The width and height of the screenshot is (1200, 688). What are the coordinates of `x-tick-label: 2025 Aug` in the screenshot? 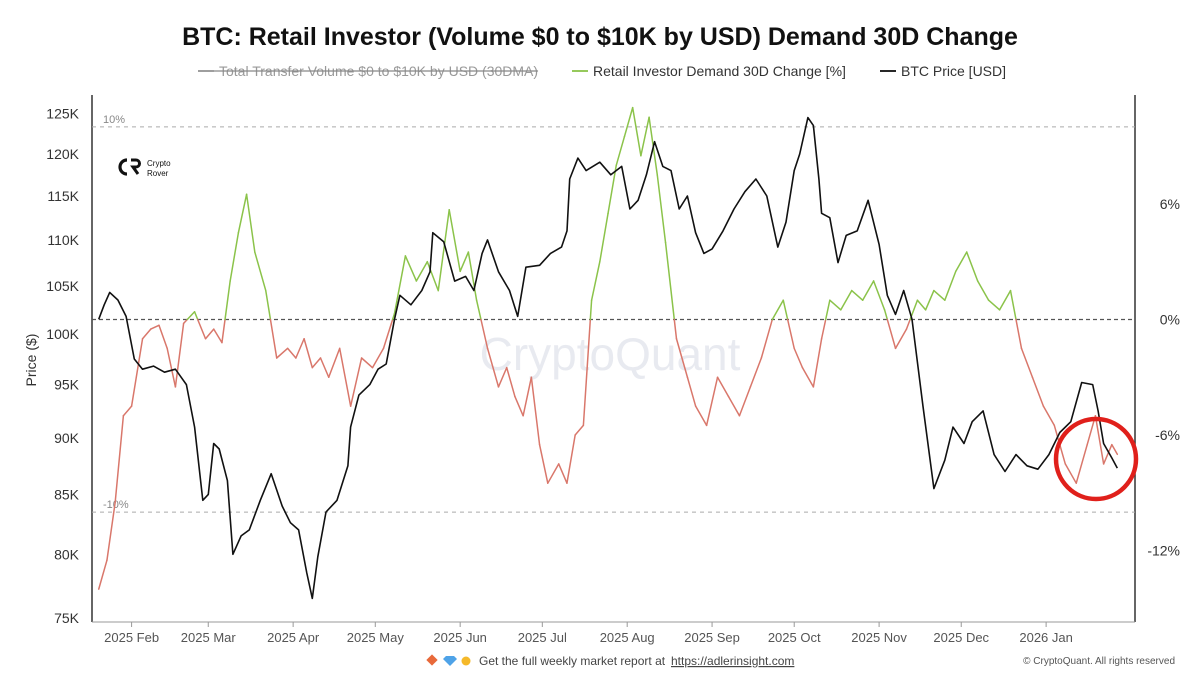 It's located at (627, 637).